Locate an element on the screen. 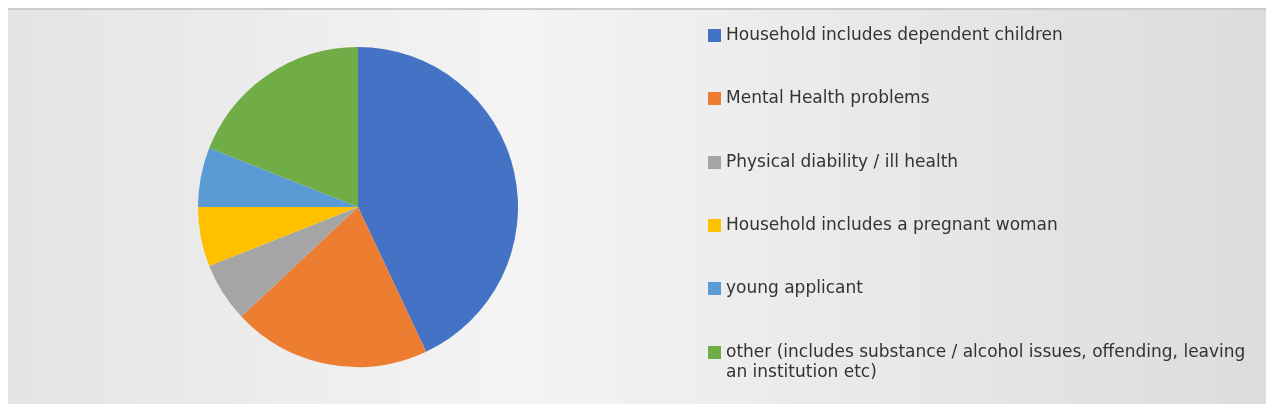 Image resolution: width=1274 pixels, height=410 pixels. legend-label: Mental Health problems is located at coordinates (828, 97).